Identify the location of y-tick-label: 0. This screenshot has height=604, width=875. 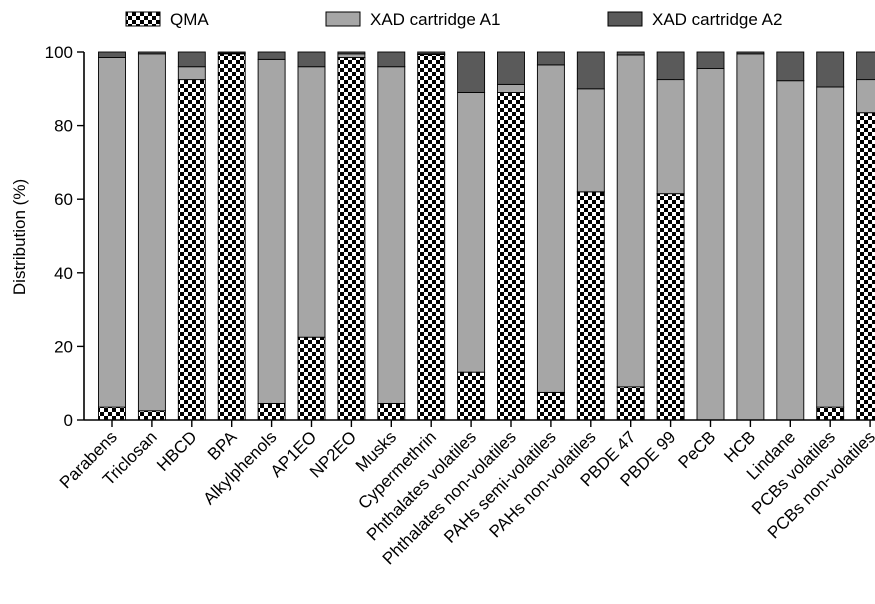
(68, 420).